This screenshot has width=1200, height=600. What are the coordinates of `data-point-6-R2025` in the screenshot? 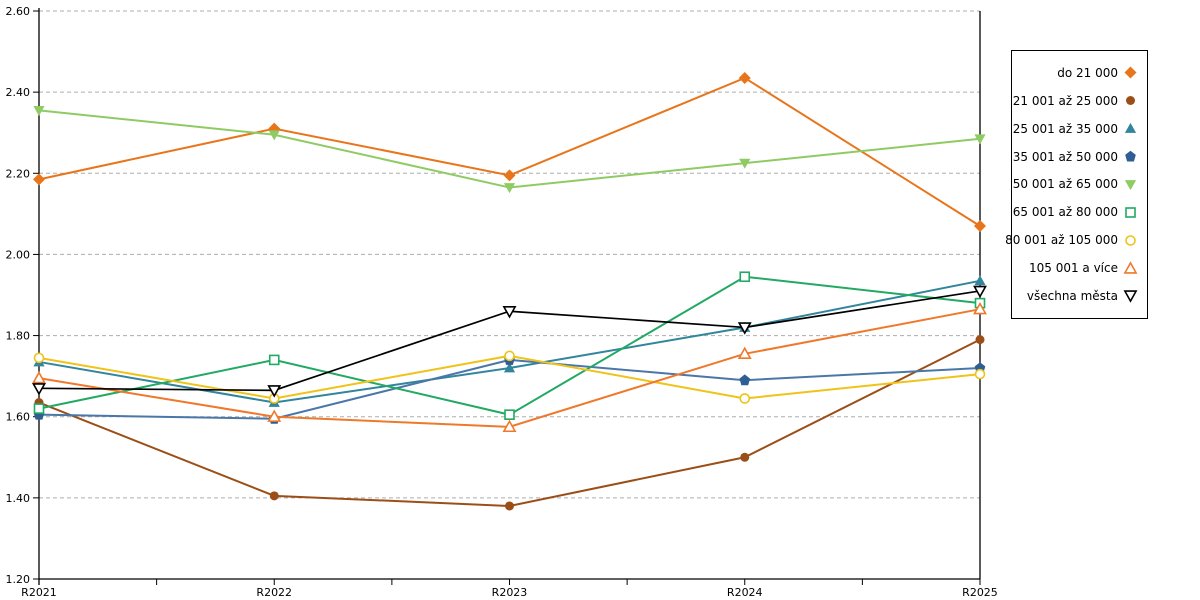 It's located at (980, 374).